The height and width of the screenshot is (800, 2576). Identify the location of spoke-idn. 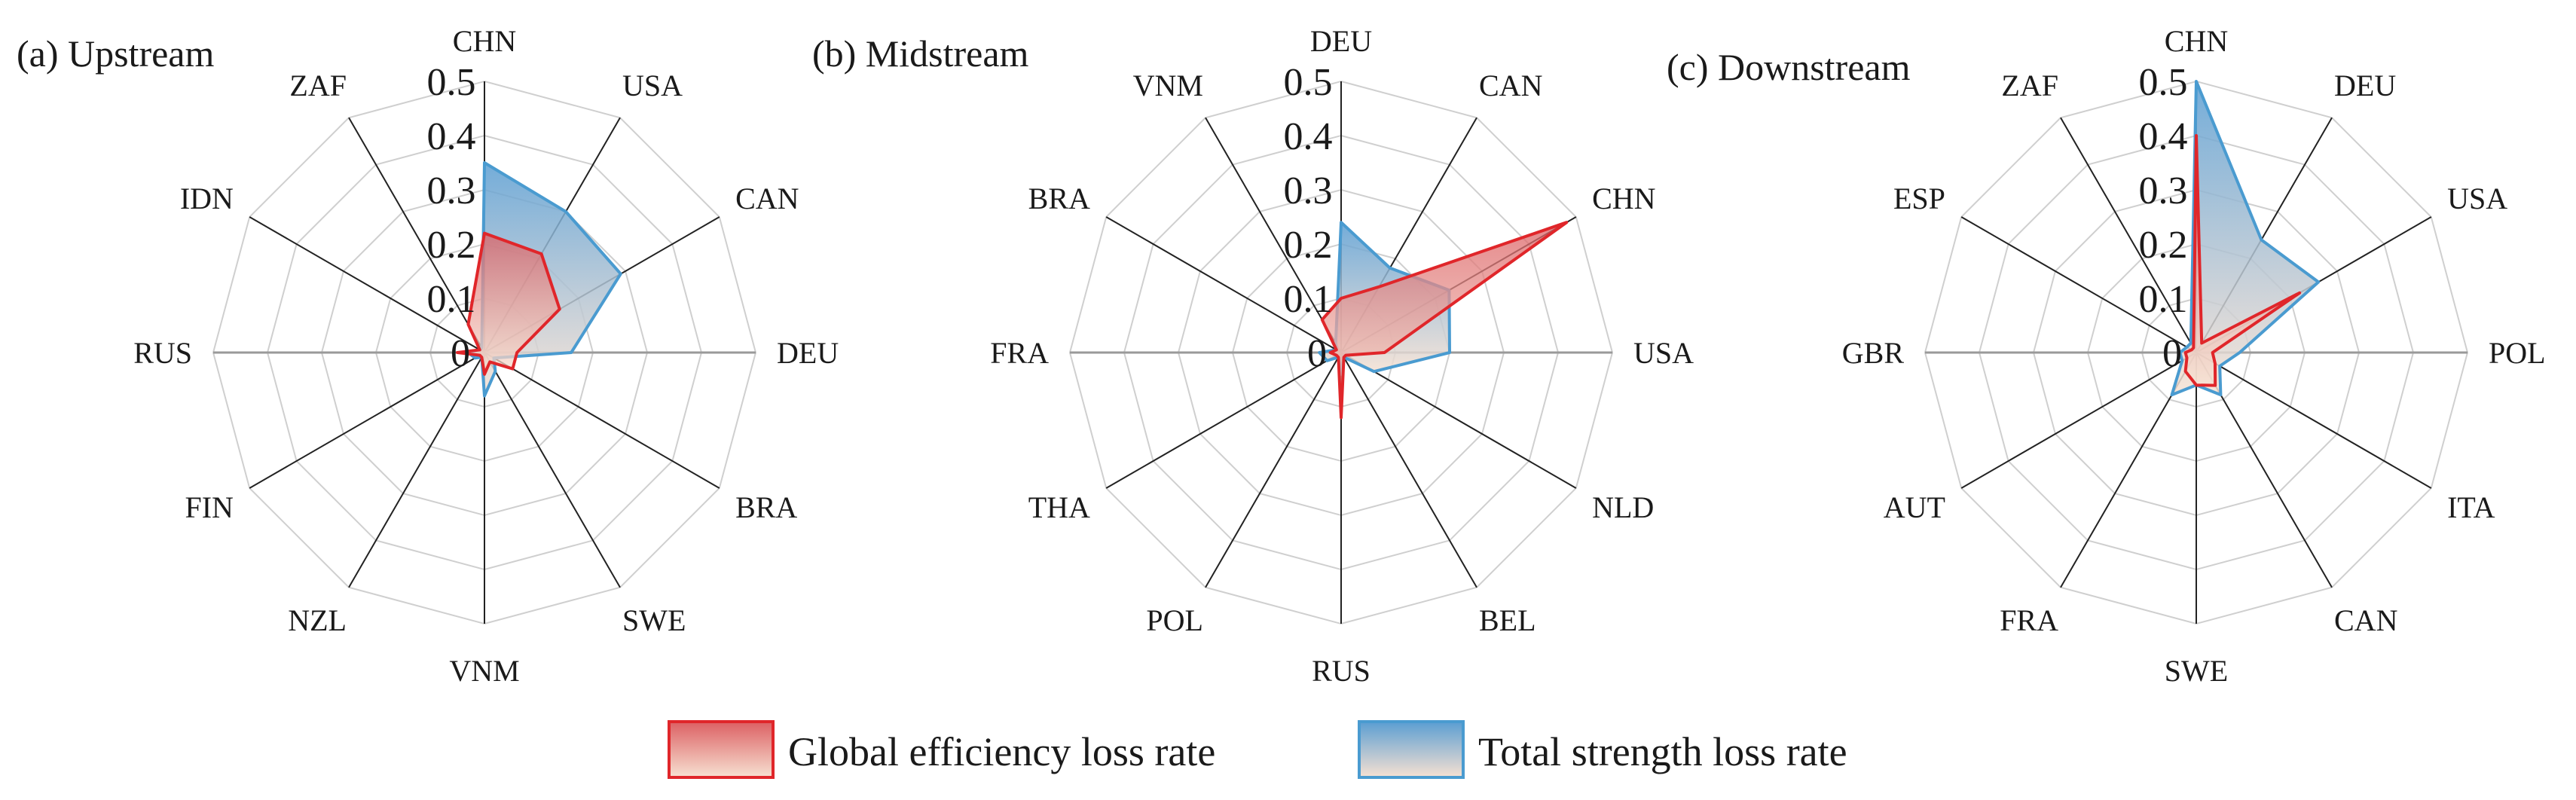
(367, 284).